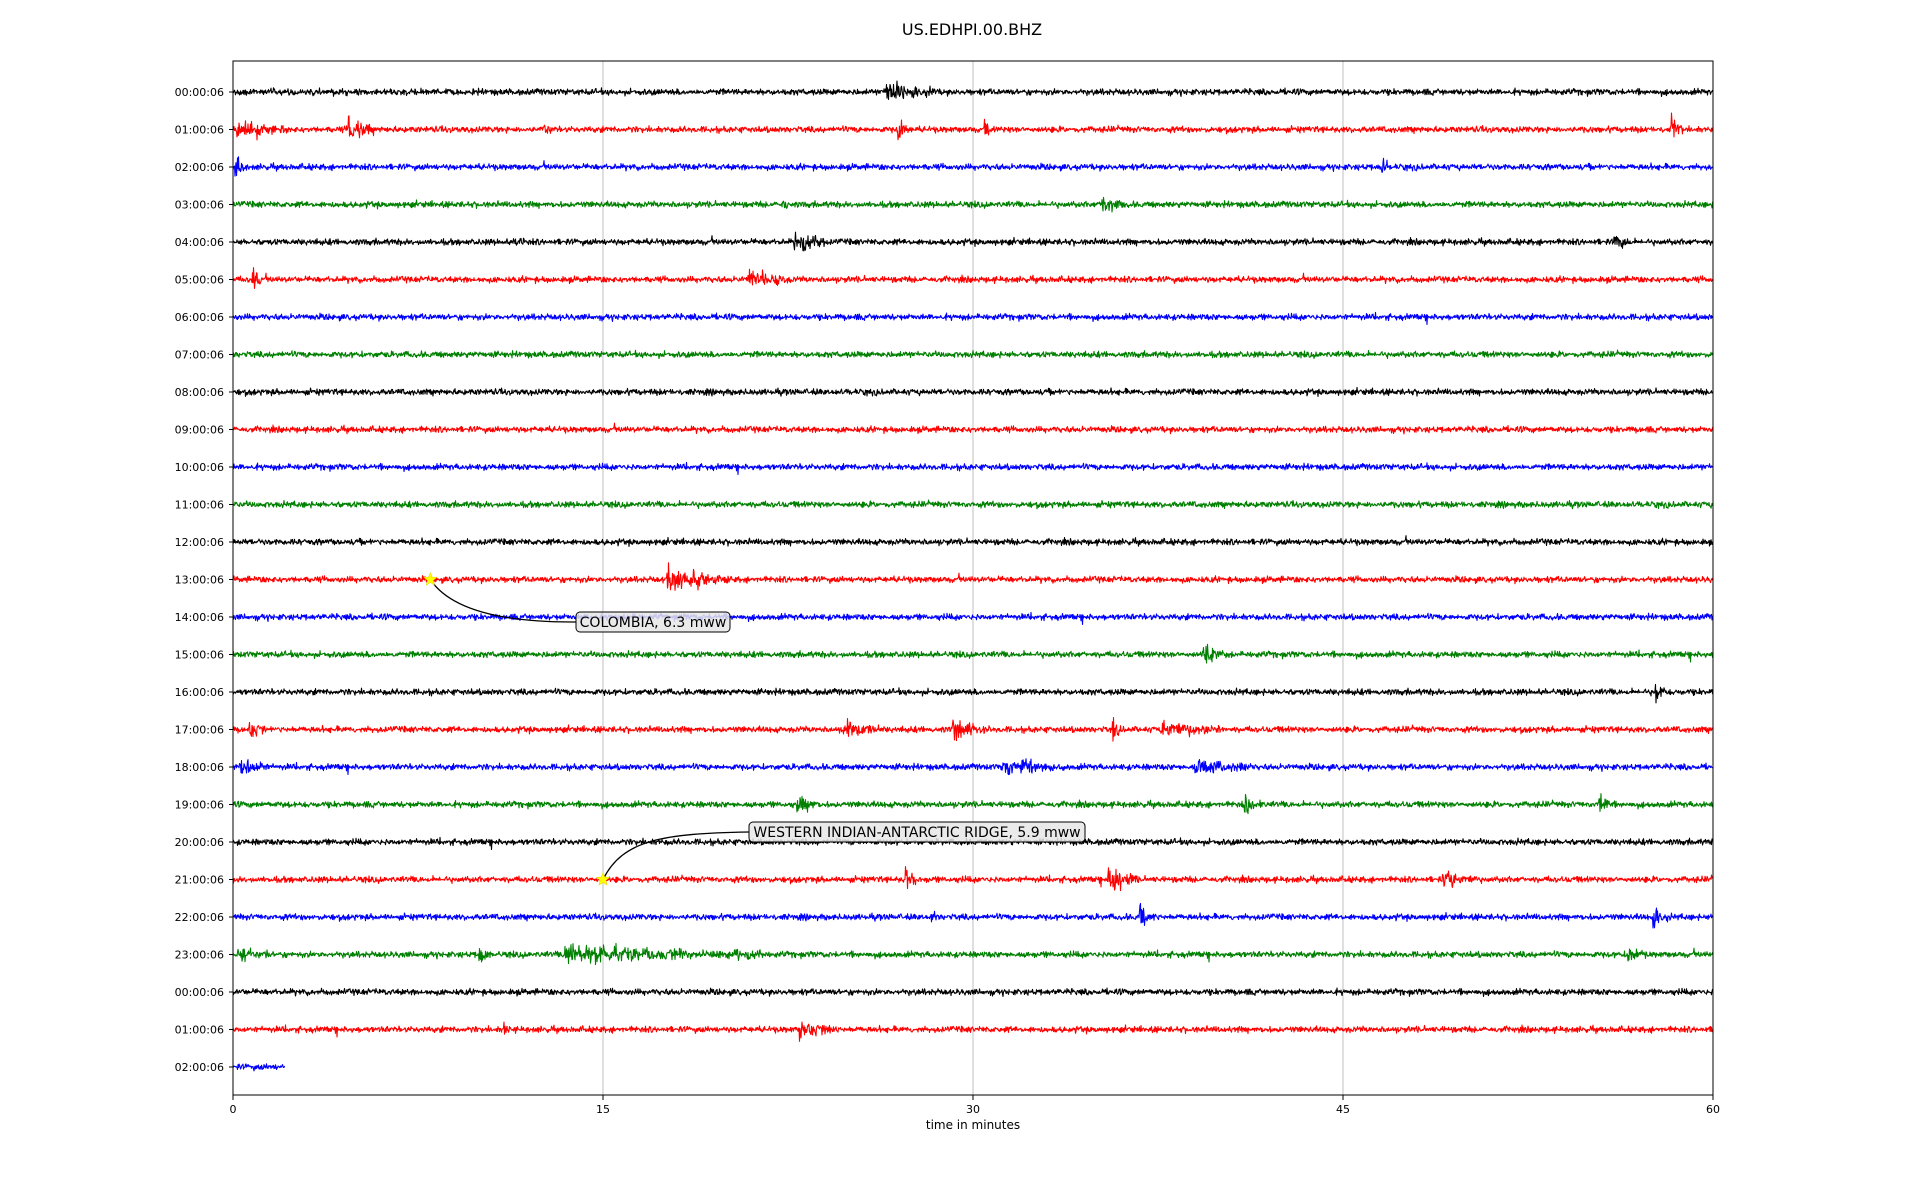 Image resolution: width=1920 pixels, height=1200 pixels. What do you see at coordinates (199, 730) in the screenshot?
I see `row-label-17: 17:00:06` at bounding box center [199, 730].